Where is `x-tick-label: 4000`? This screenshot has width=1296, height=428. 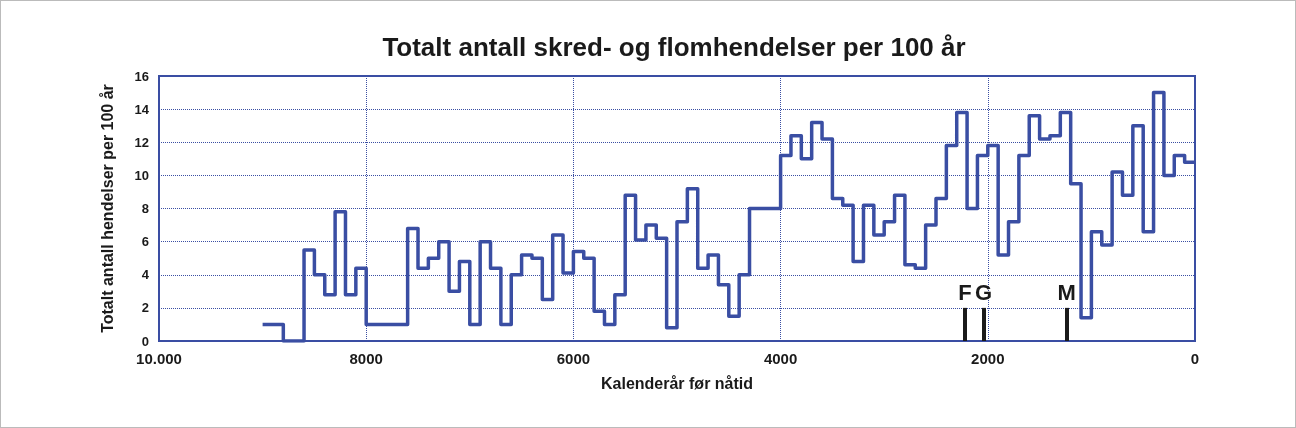
x-tick-label: 4000 is located at coordinates (780, 358).